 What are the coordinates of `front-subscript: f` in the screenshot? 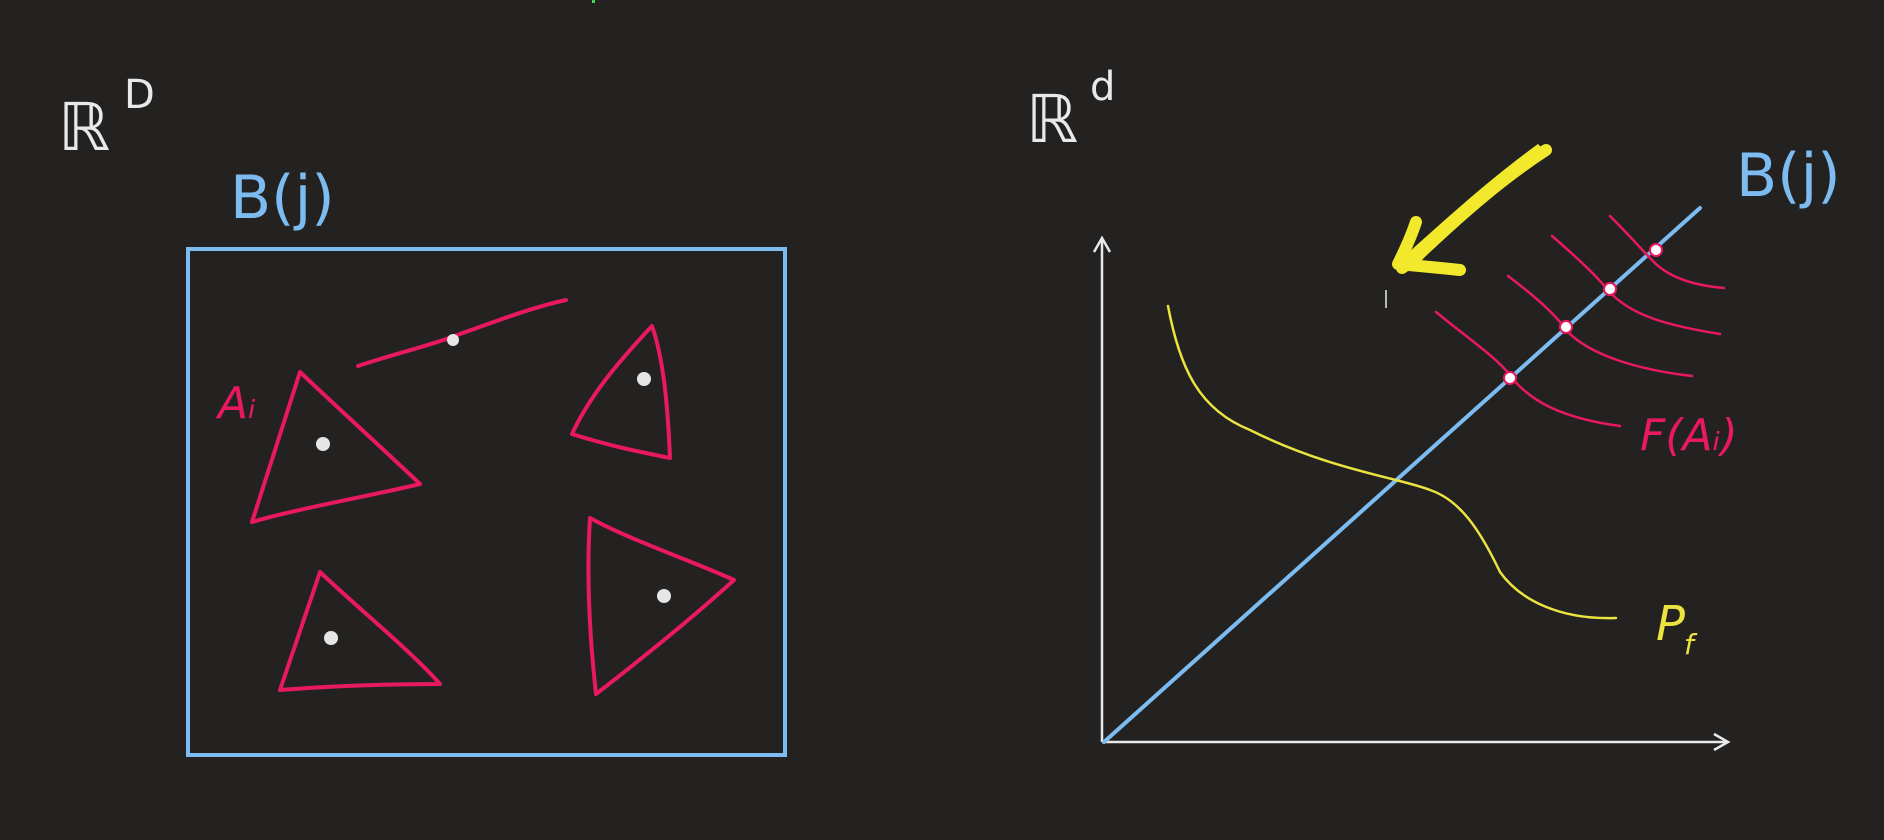 It's located at (1691, 644).